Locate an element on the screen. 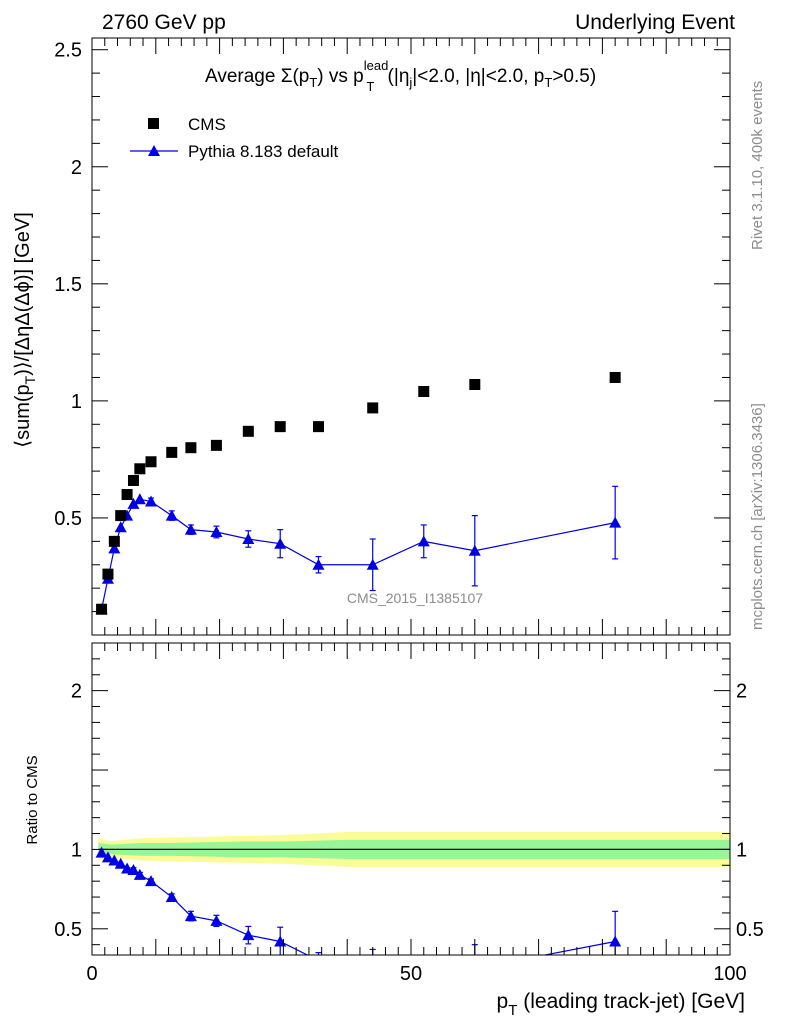 This screenshot has height=1024, width=786. top-y-tick-label: 1.5 is located at coordinates (68, 285).